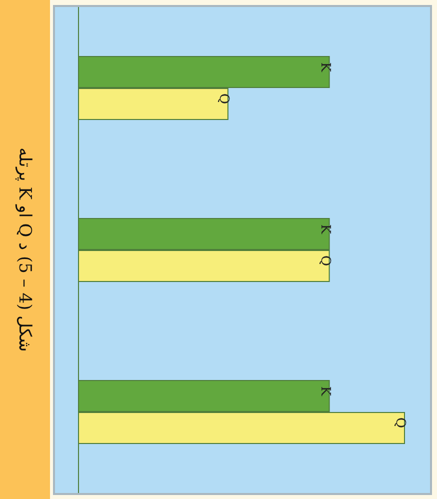 This screenshot has width=437, height=499. I want to click on series-label: Q, so click(223, 98).